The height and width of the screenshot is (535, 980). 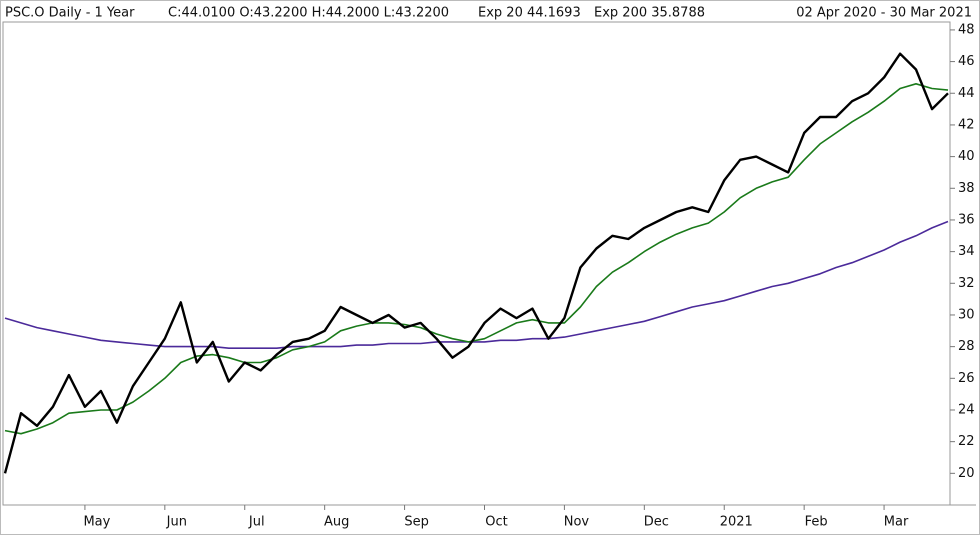 I want to click on x-tick-label: Jul, so click(x=256, y=522).